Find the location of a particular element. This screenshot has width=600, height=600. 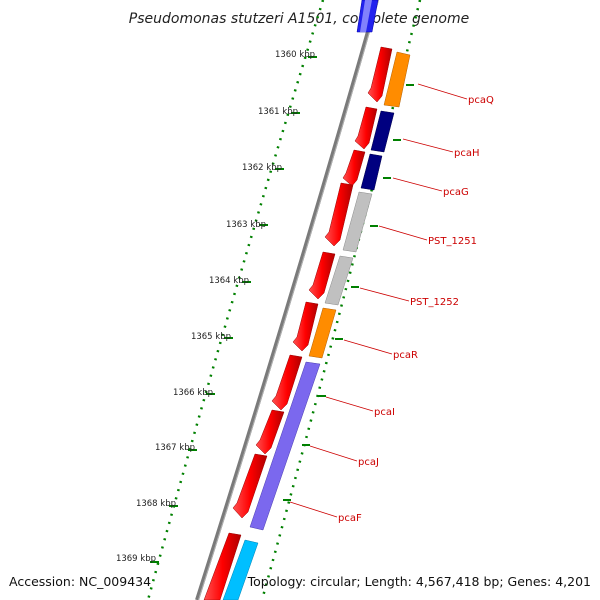

gene-label-pcaF: pcaF is located at coordinates (350, 518).